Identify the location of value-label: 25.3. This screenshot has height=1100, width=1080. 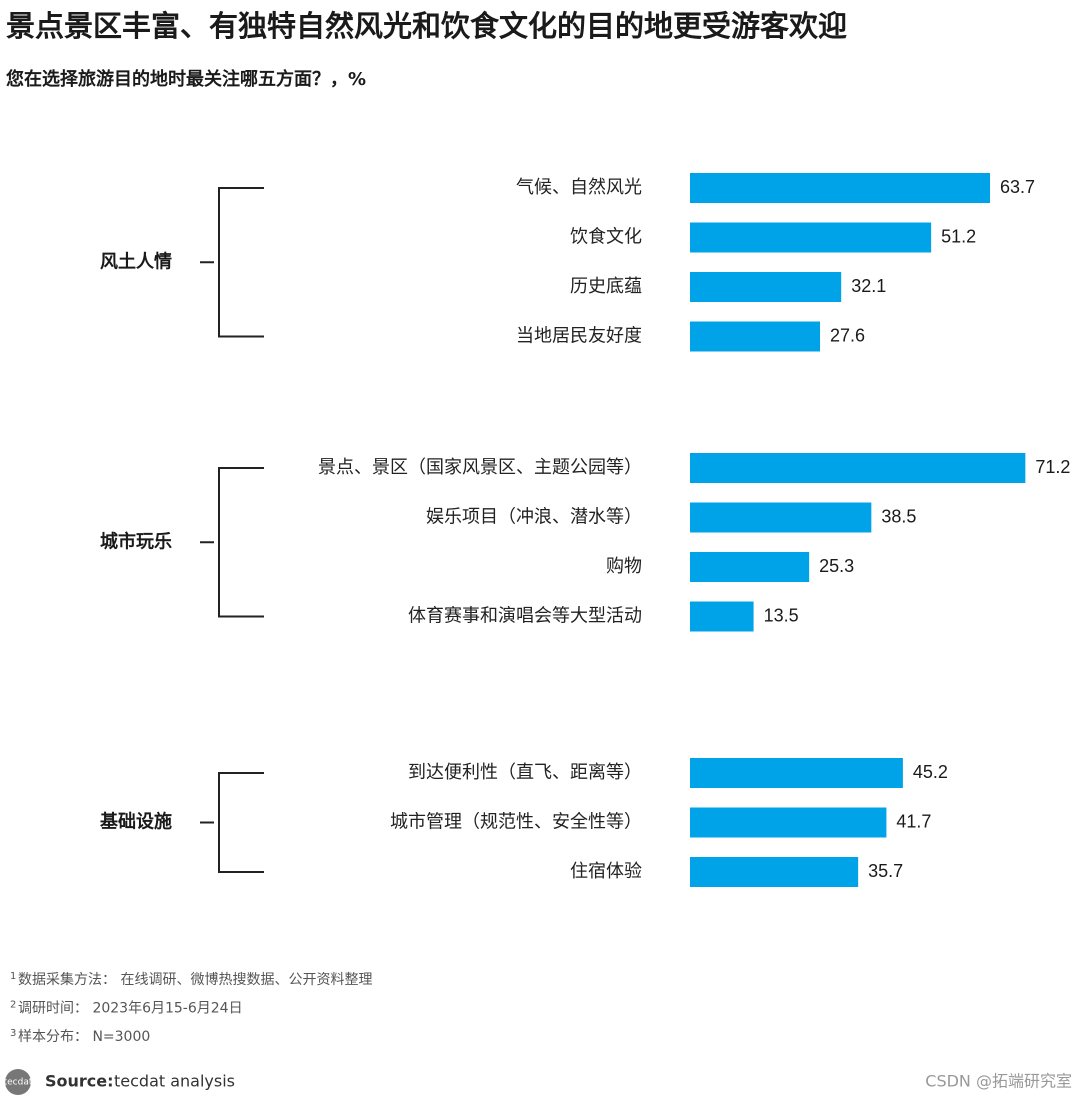
(836, 566).